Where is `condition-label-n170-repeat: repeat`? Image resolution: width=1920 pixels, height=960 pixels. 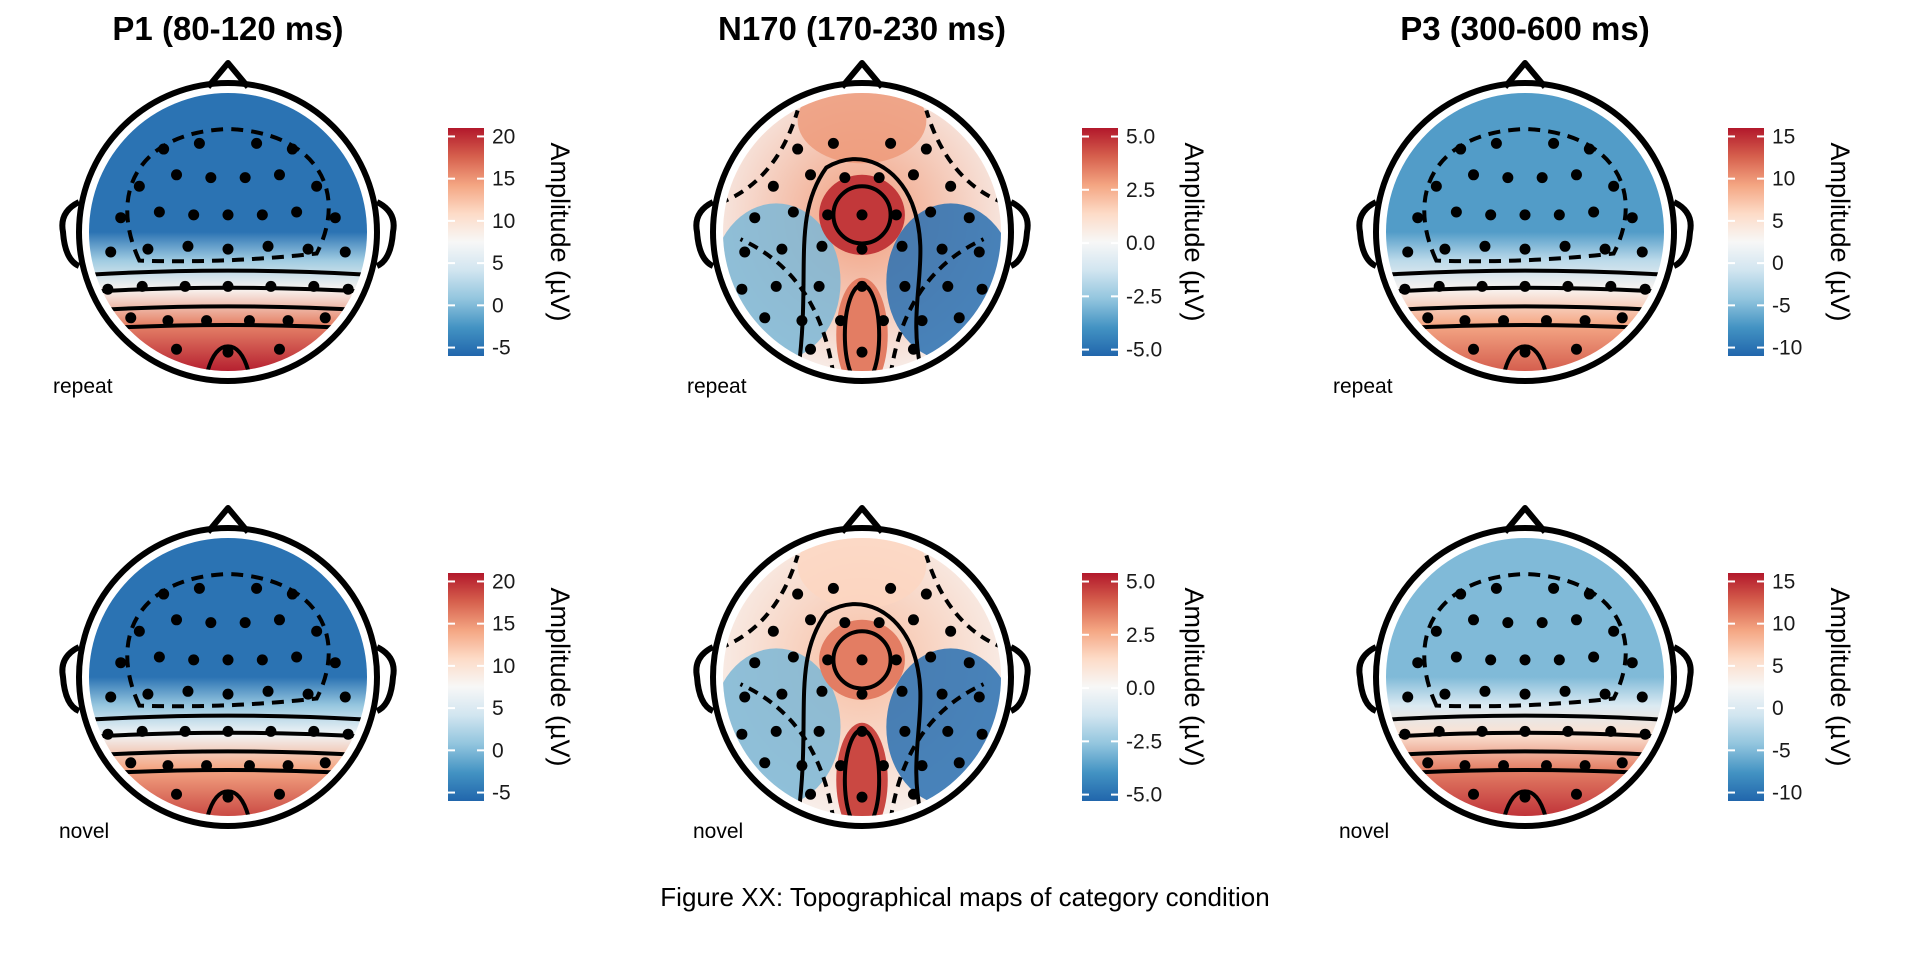
condition-label-n170-repeat: repeat is located at coordinates (717, 386).